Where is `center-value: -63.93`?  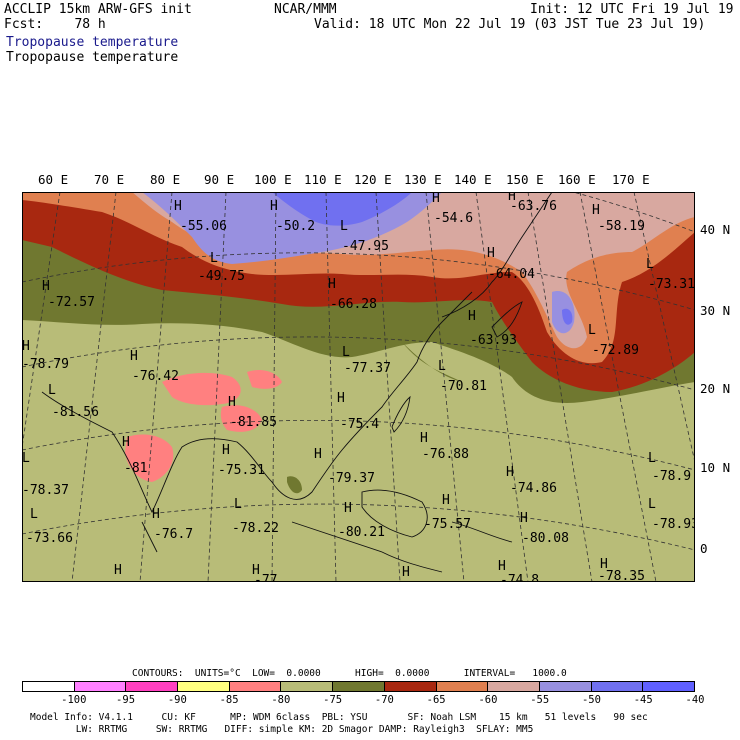 center-value: -63.93 is located at coordinates (493, 340).